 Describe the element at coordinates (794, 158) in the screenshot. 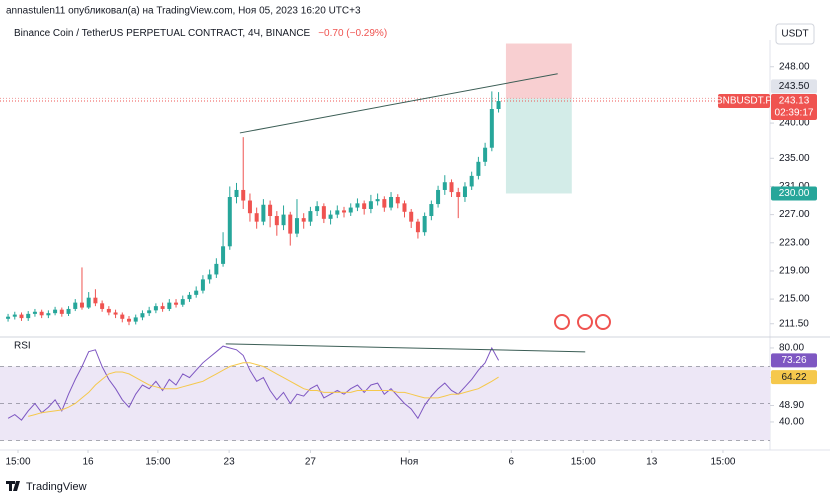

I see `y-tick-label: 235.00` at that location.